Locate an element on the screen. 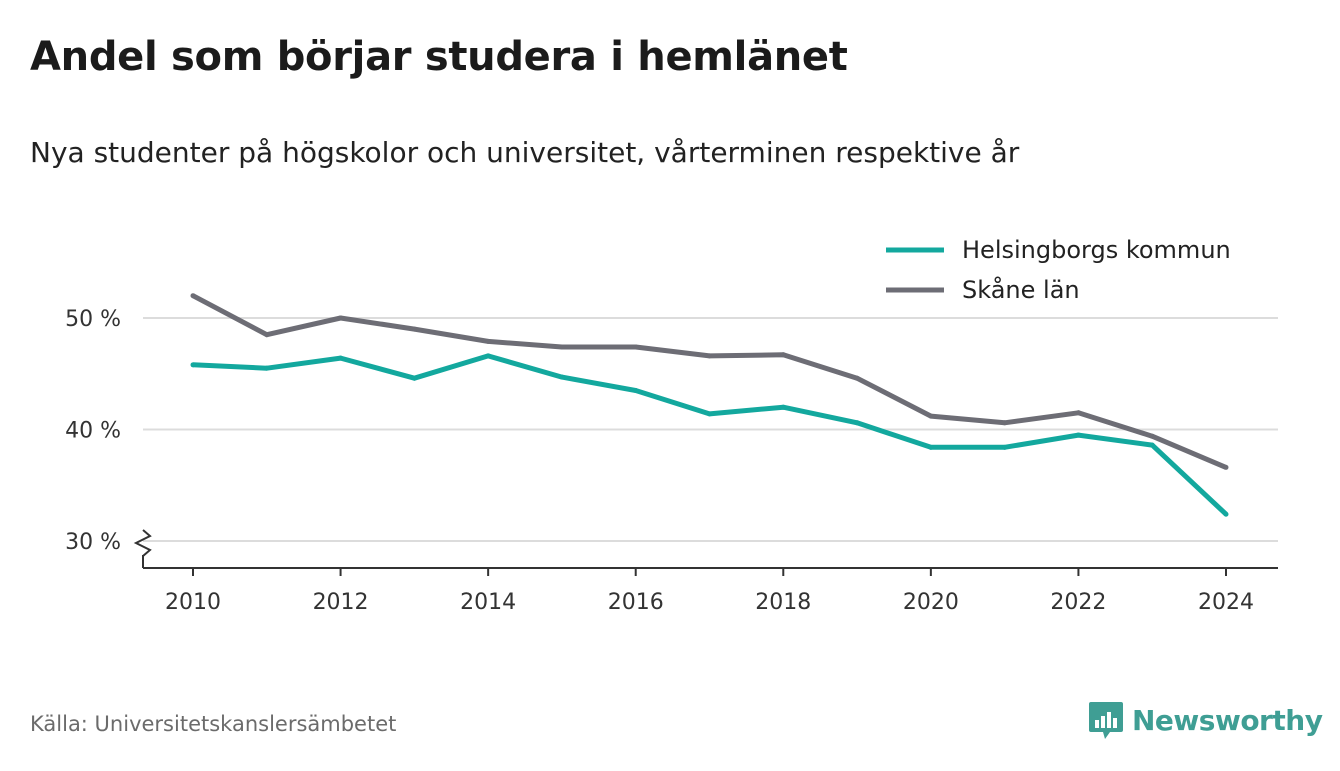 This screenshot has height=771, width=1340. legend: Helsingborgs kommun Skåne län is located at coordinates (1068, 272).